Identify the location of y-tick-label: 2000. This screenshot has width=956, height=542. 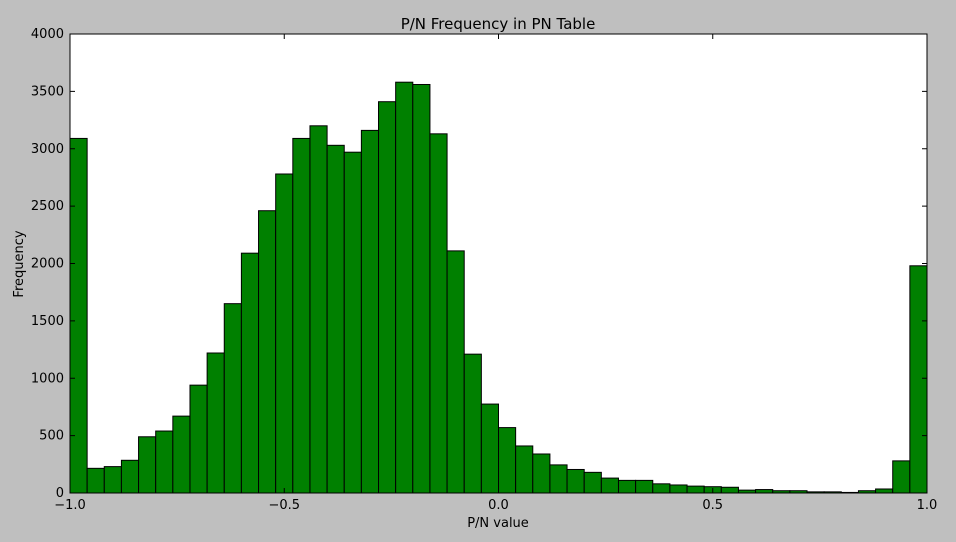
(47, 264).